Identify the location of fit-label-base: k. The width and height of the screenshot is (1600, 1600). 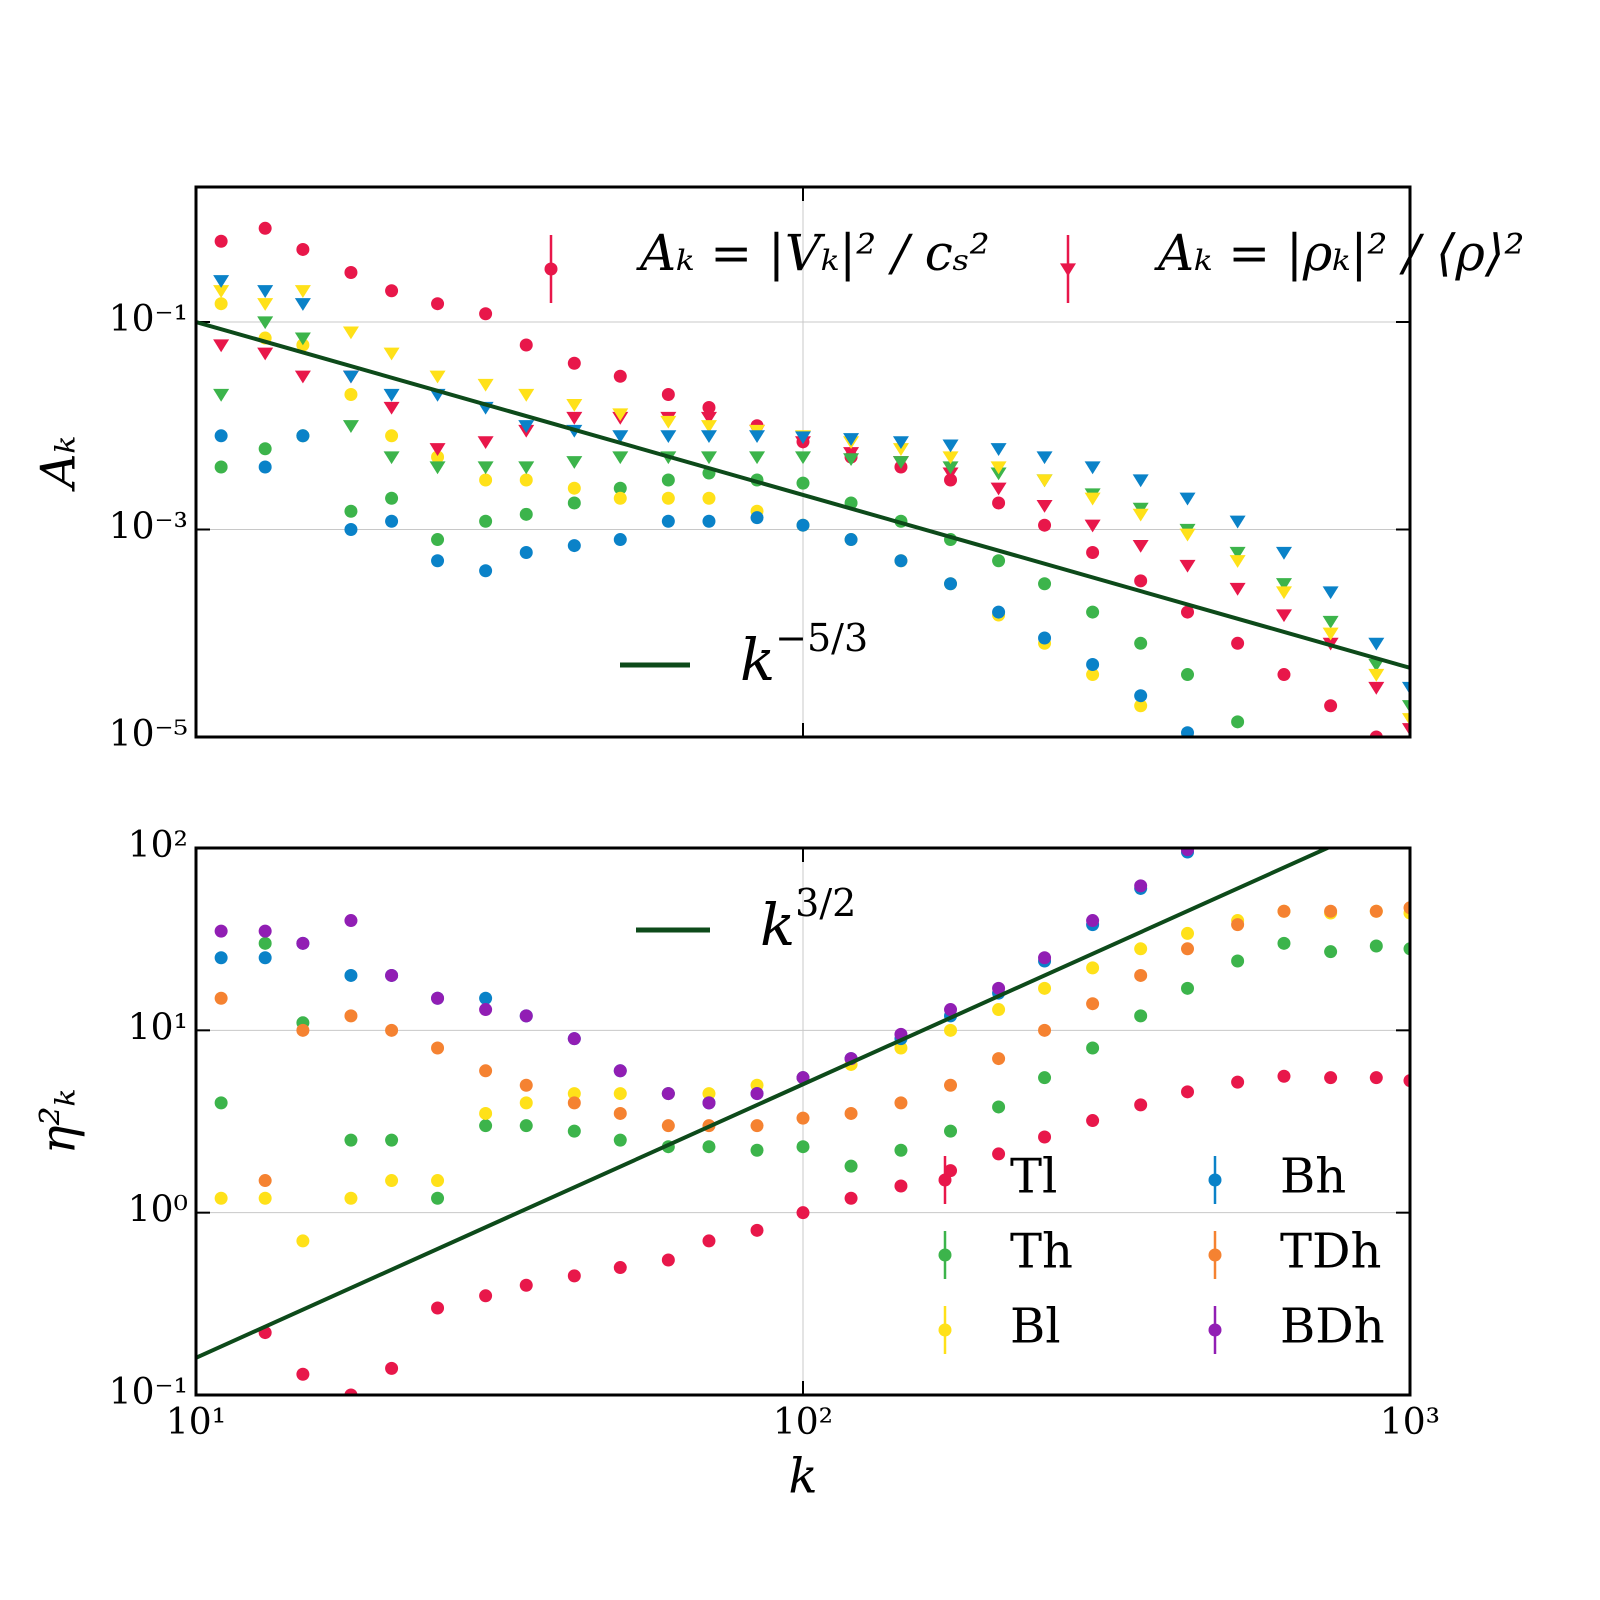
(757, 660).